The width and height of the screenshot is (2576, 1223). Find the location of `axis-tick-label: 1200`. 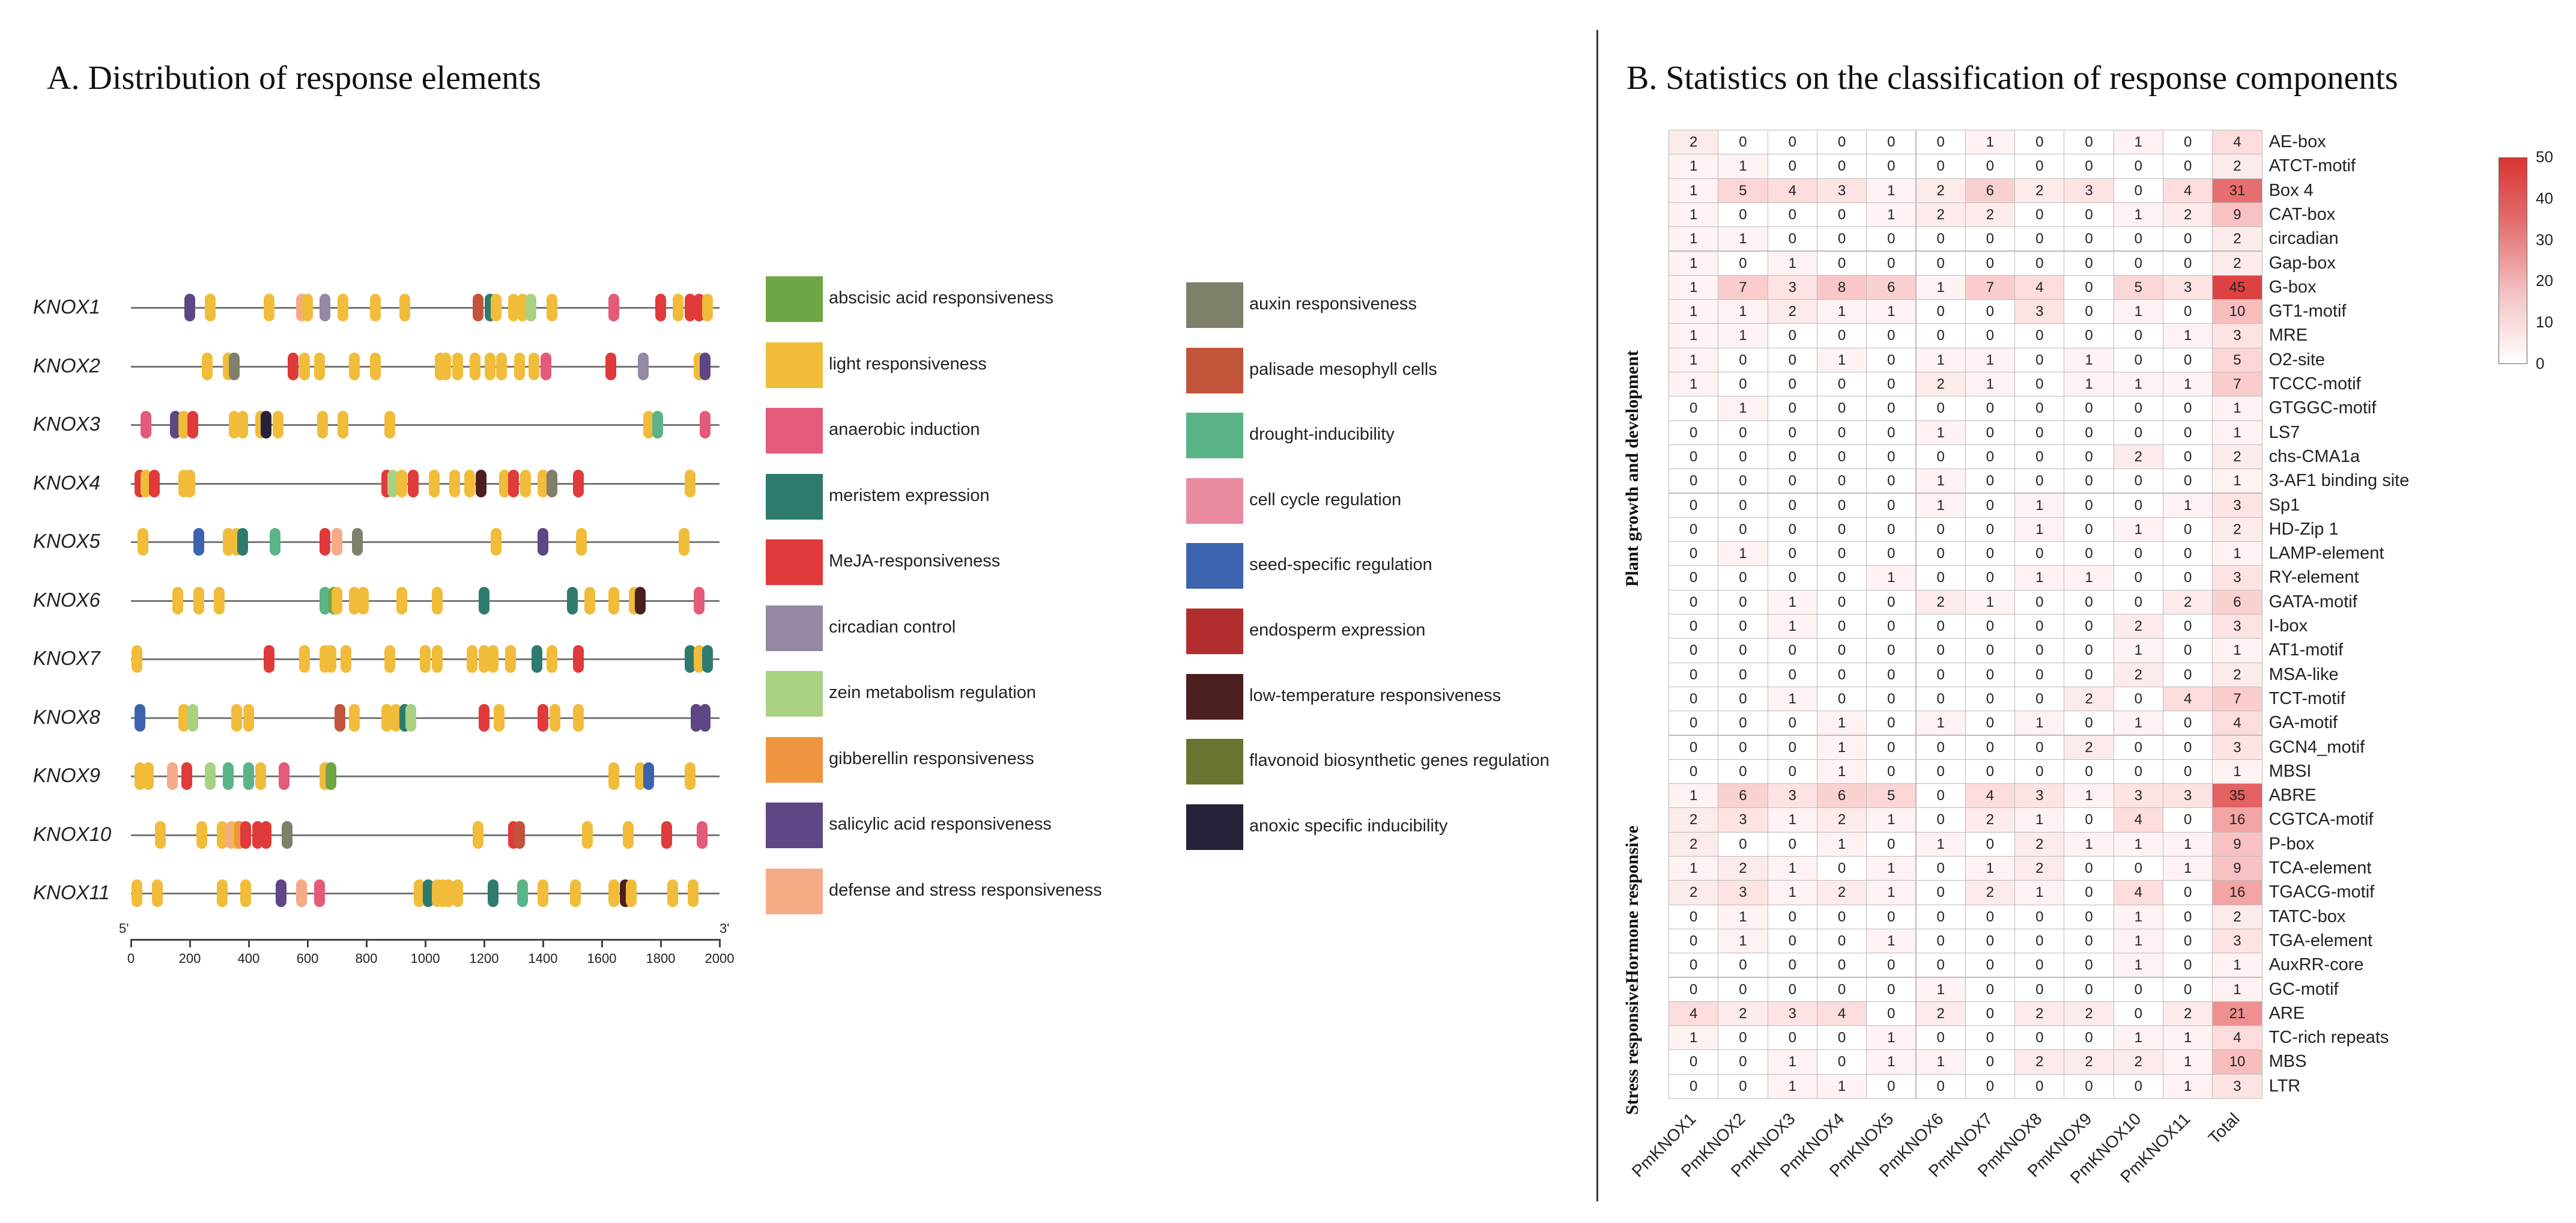

axis-tick-label: 1200 is located at coordinates (484, 958).